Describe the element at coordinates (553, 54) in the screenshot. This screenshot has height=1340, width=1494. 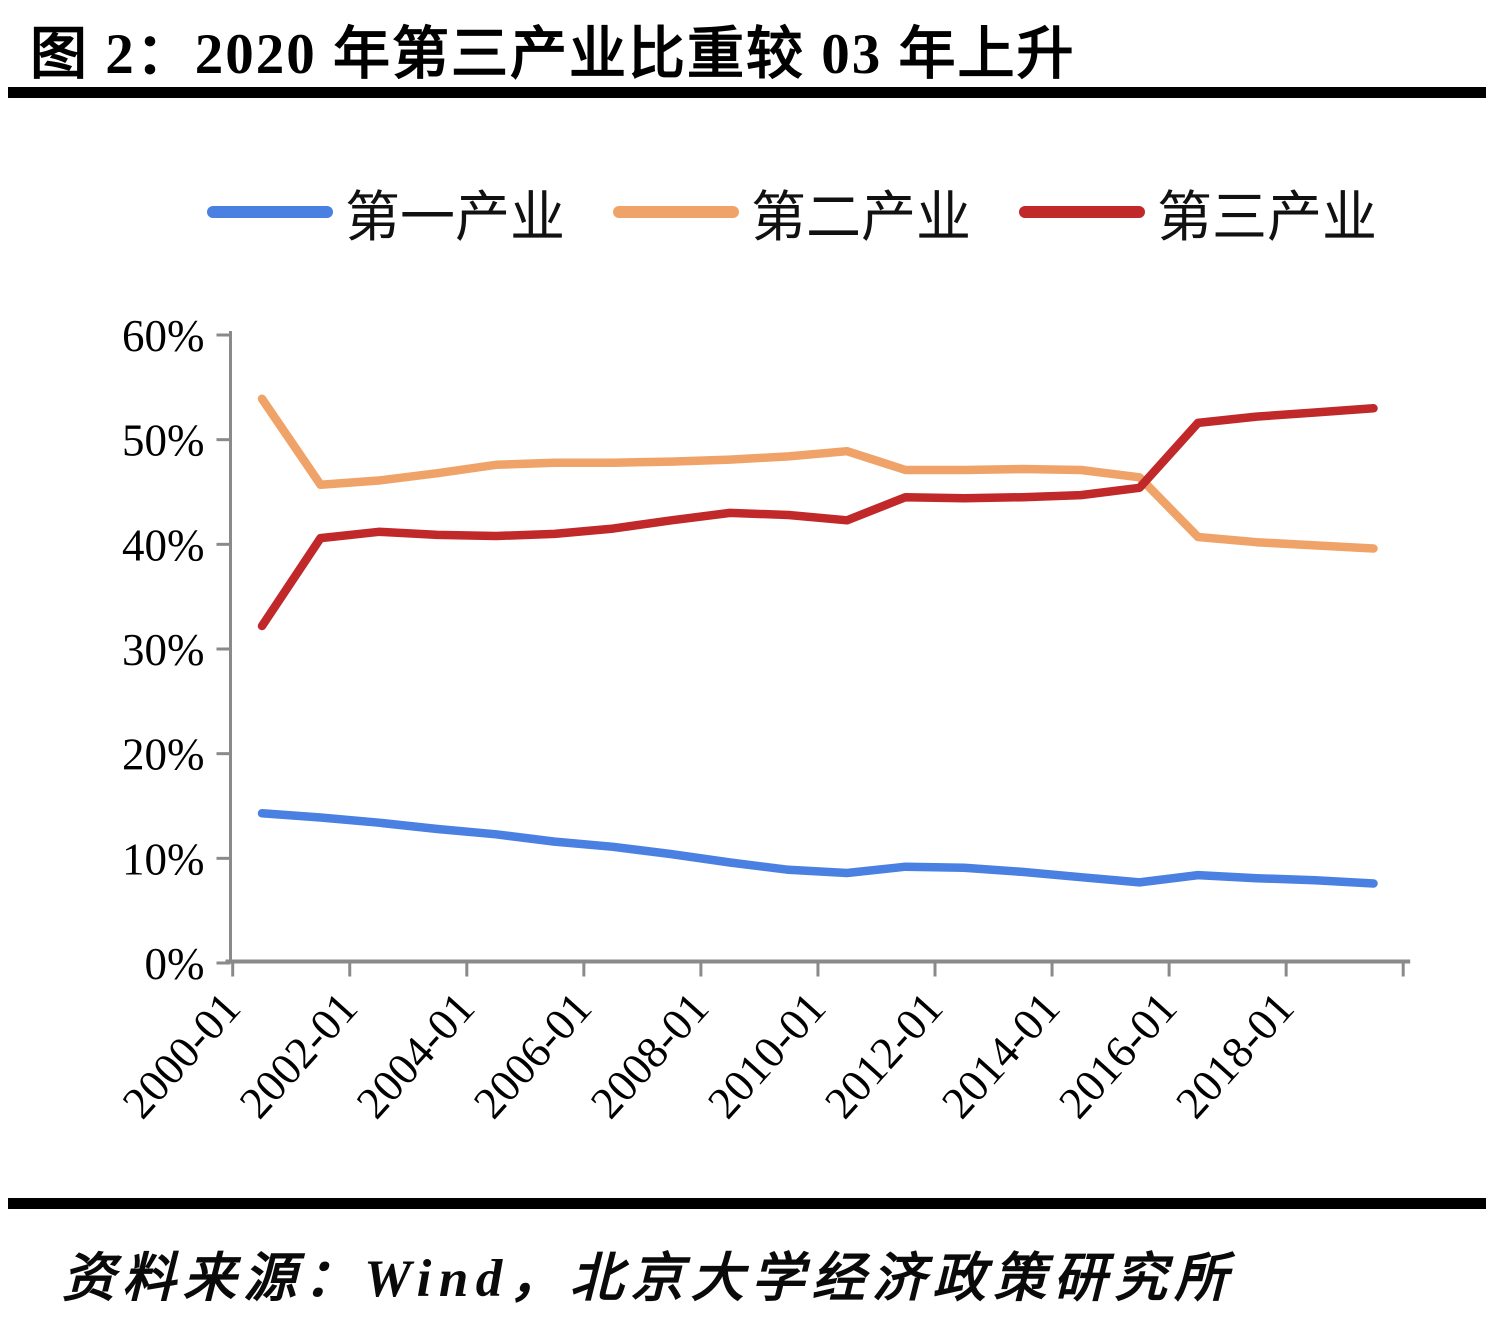
I see `page-title: 图 2：2020 年第三产业比重较 03 年上升` at that location.